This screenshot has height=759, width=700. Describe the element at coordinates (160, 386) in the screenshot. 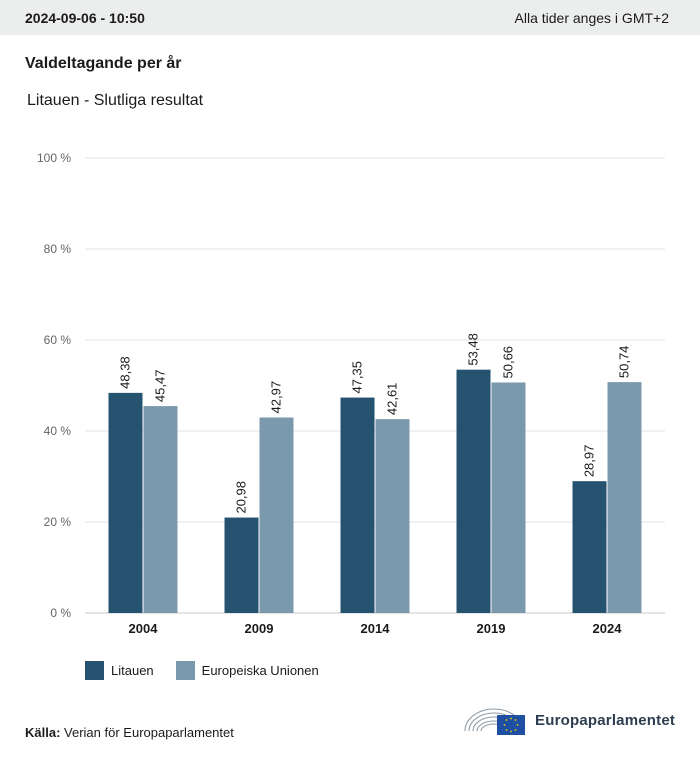

I see `data-label: 45,47` at that location.